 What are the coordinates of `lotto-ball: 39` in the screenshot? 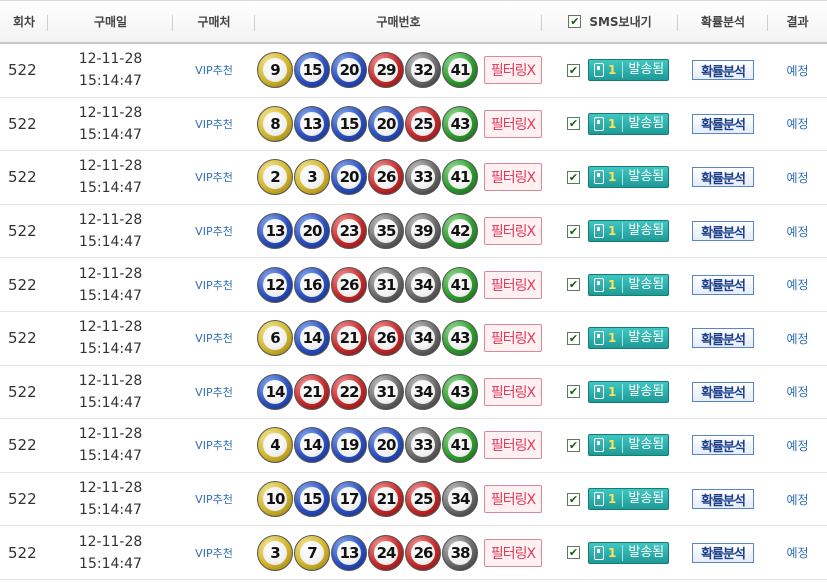 It's located at (423, 231).